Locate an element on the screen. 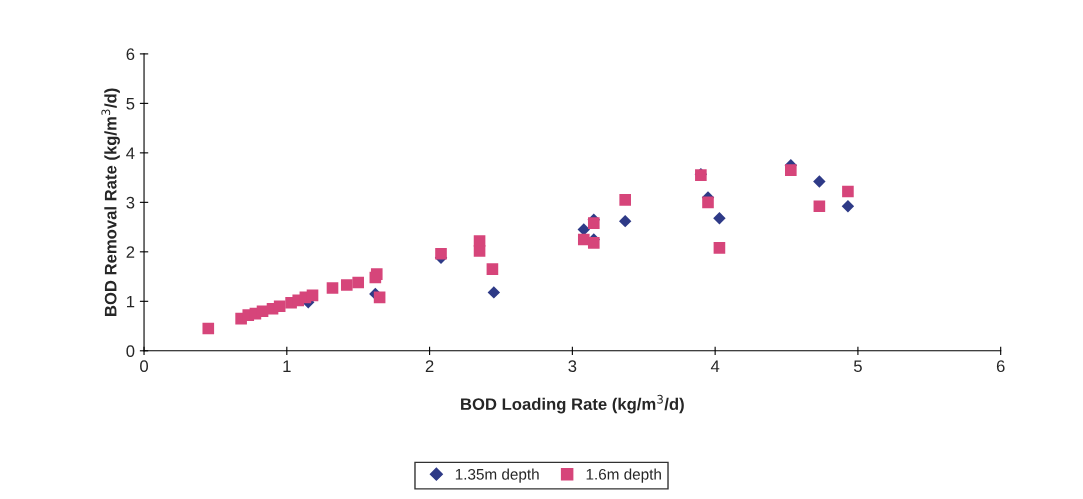  x-tick-label: 3 is located at coordinates (572, 366).